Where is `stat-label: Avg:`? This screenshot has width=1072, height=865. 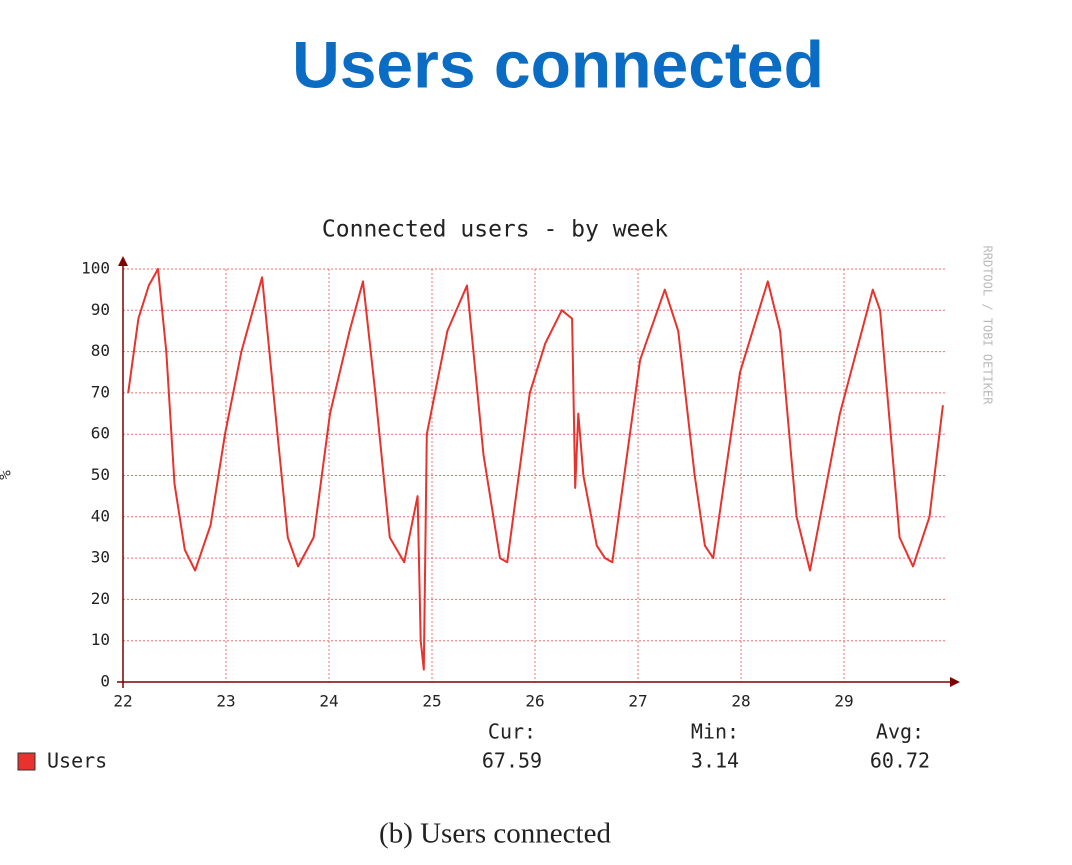
stat-label: Avg: is located at coordinates (900, 732).